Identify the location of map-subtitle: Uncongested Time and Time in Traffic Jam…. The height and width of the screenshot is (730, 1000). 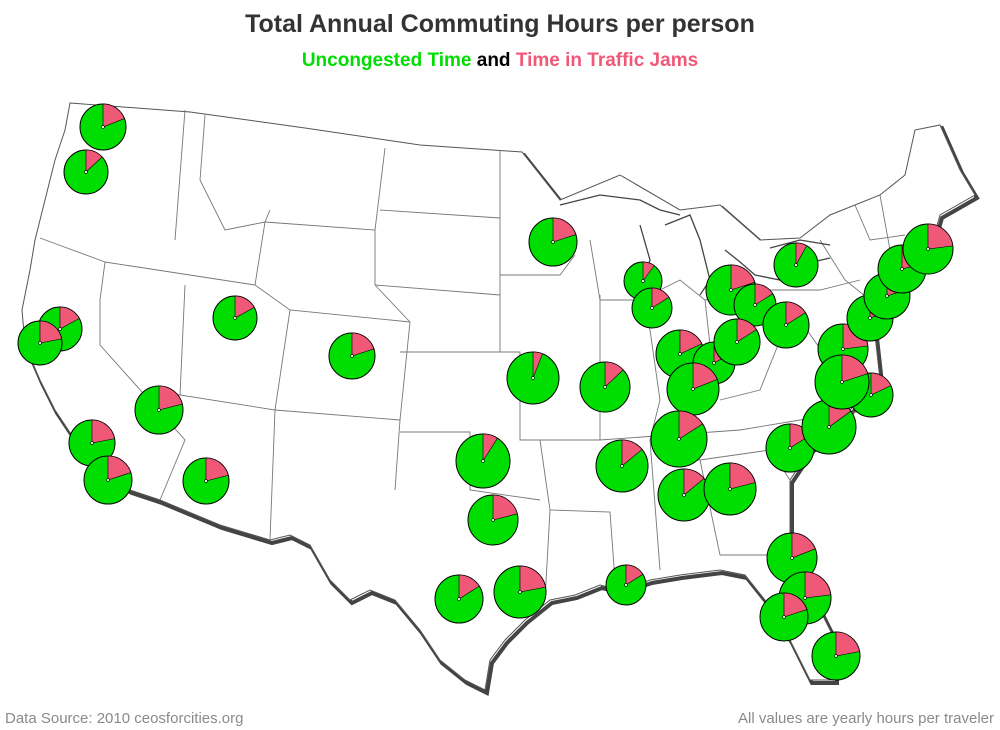
(500, 61).